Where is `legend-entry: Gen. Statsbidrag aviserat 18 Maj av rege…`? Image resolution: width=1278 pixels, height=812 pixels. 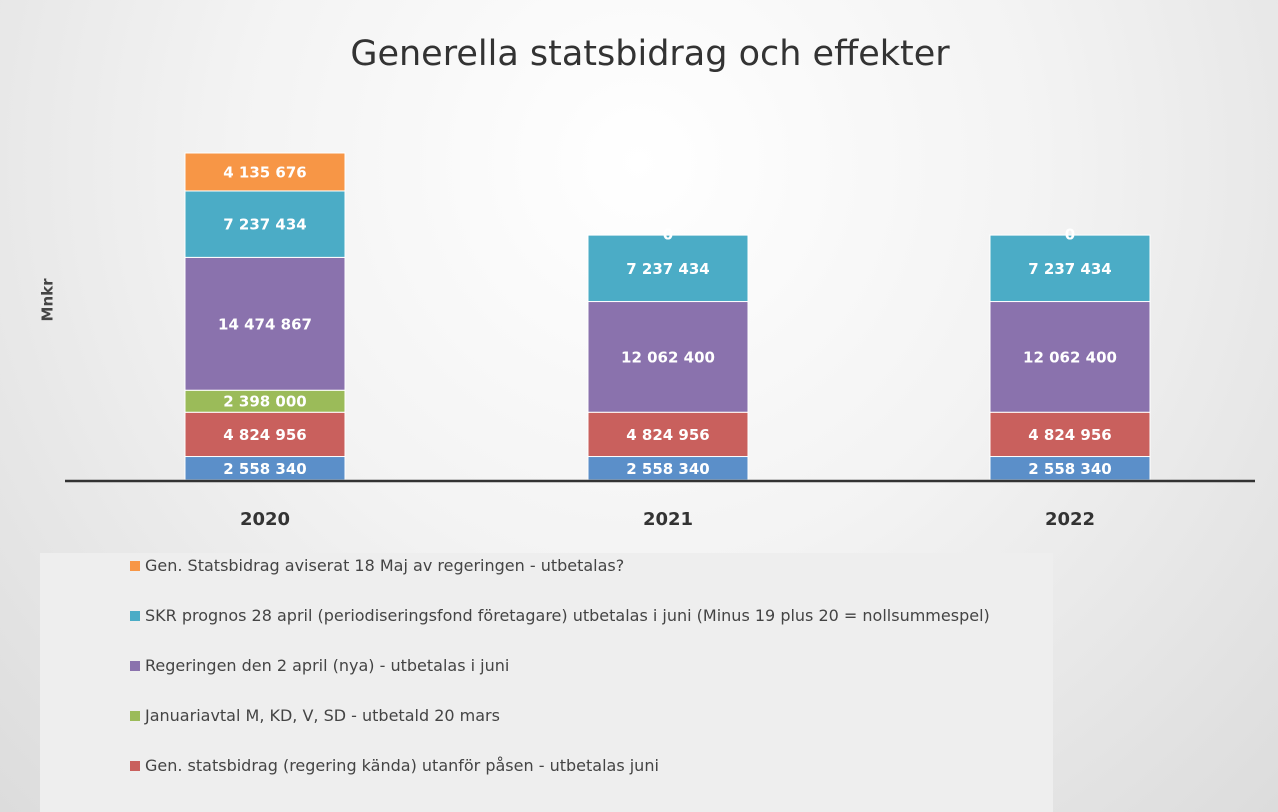
legend-entry: Gen. Statsbidrag aviserat 18 Maj av rege… is located at coordinates (532, 578).